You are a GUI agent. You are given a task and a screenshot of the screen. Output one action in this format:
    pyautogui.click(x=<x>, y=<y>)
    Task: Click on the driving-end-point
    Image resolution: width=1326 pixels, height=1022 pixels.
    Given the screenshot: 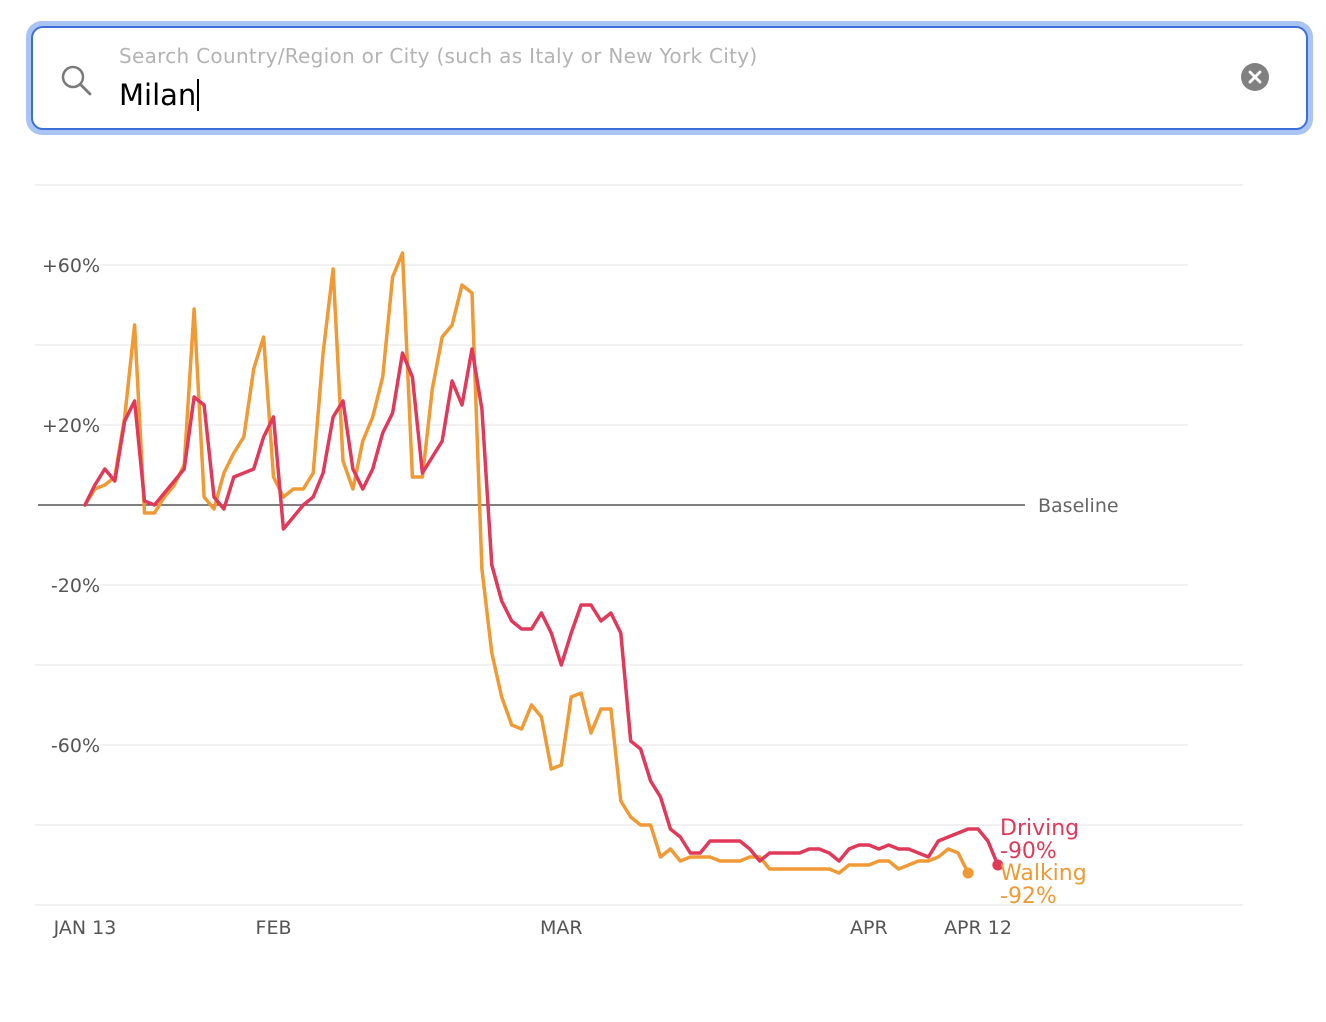 What is the action you would take?
    pyautogui.click(x=998, y=865)
    